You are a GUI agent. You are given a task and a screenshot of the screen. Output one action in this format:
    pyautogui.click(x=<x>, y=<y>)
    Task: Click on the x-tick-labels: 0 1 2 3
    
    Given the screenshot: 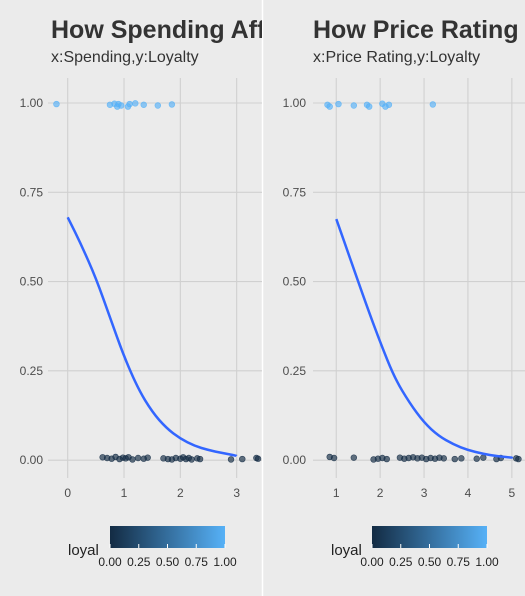 What is the action you would take?
    pyautogui.click(x=152, y=493)
    